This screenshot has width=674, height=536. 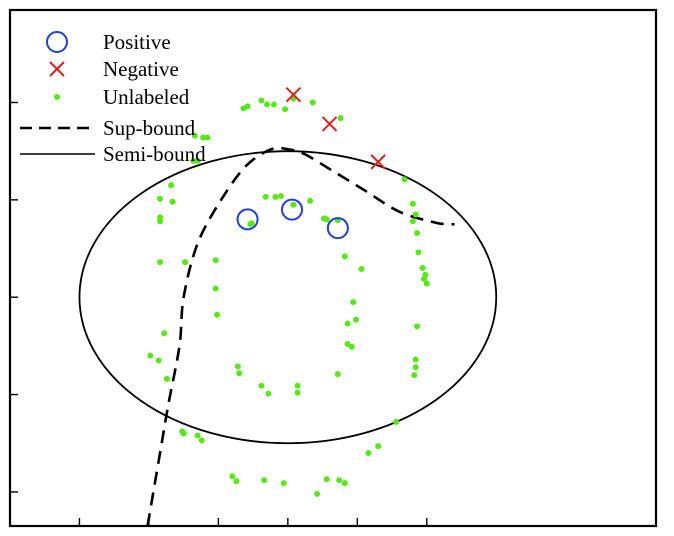 What do you see at coordinates (154, 154) in the screenshot?
I see `legend-semi-bound-label: Semi-bound` at bounding box center [154, 154].